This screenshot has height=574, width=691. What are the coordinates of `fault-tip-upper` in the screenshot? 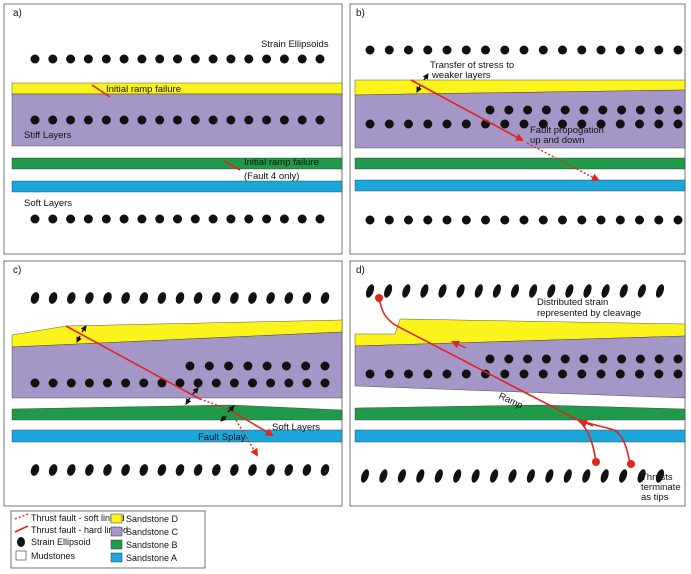 It's located at (379, 298).